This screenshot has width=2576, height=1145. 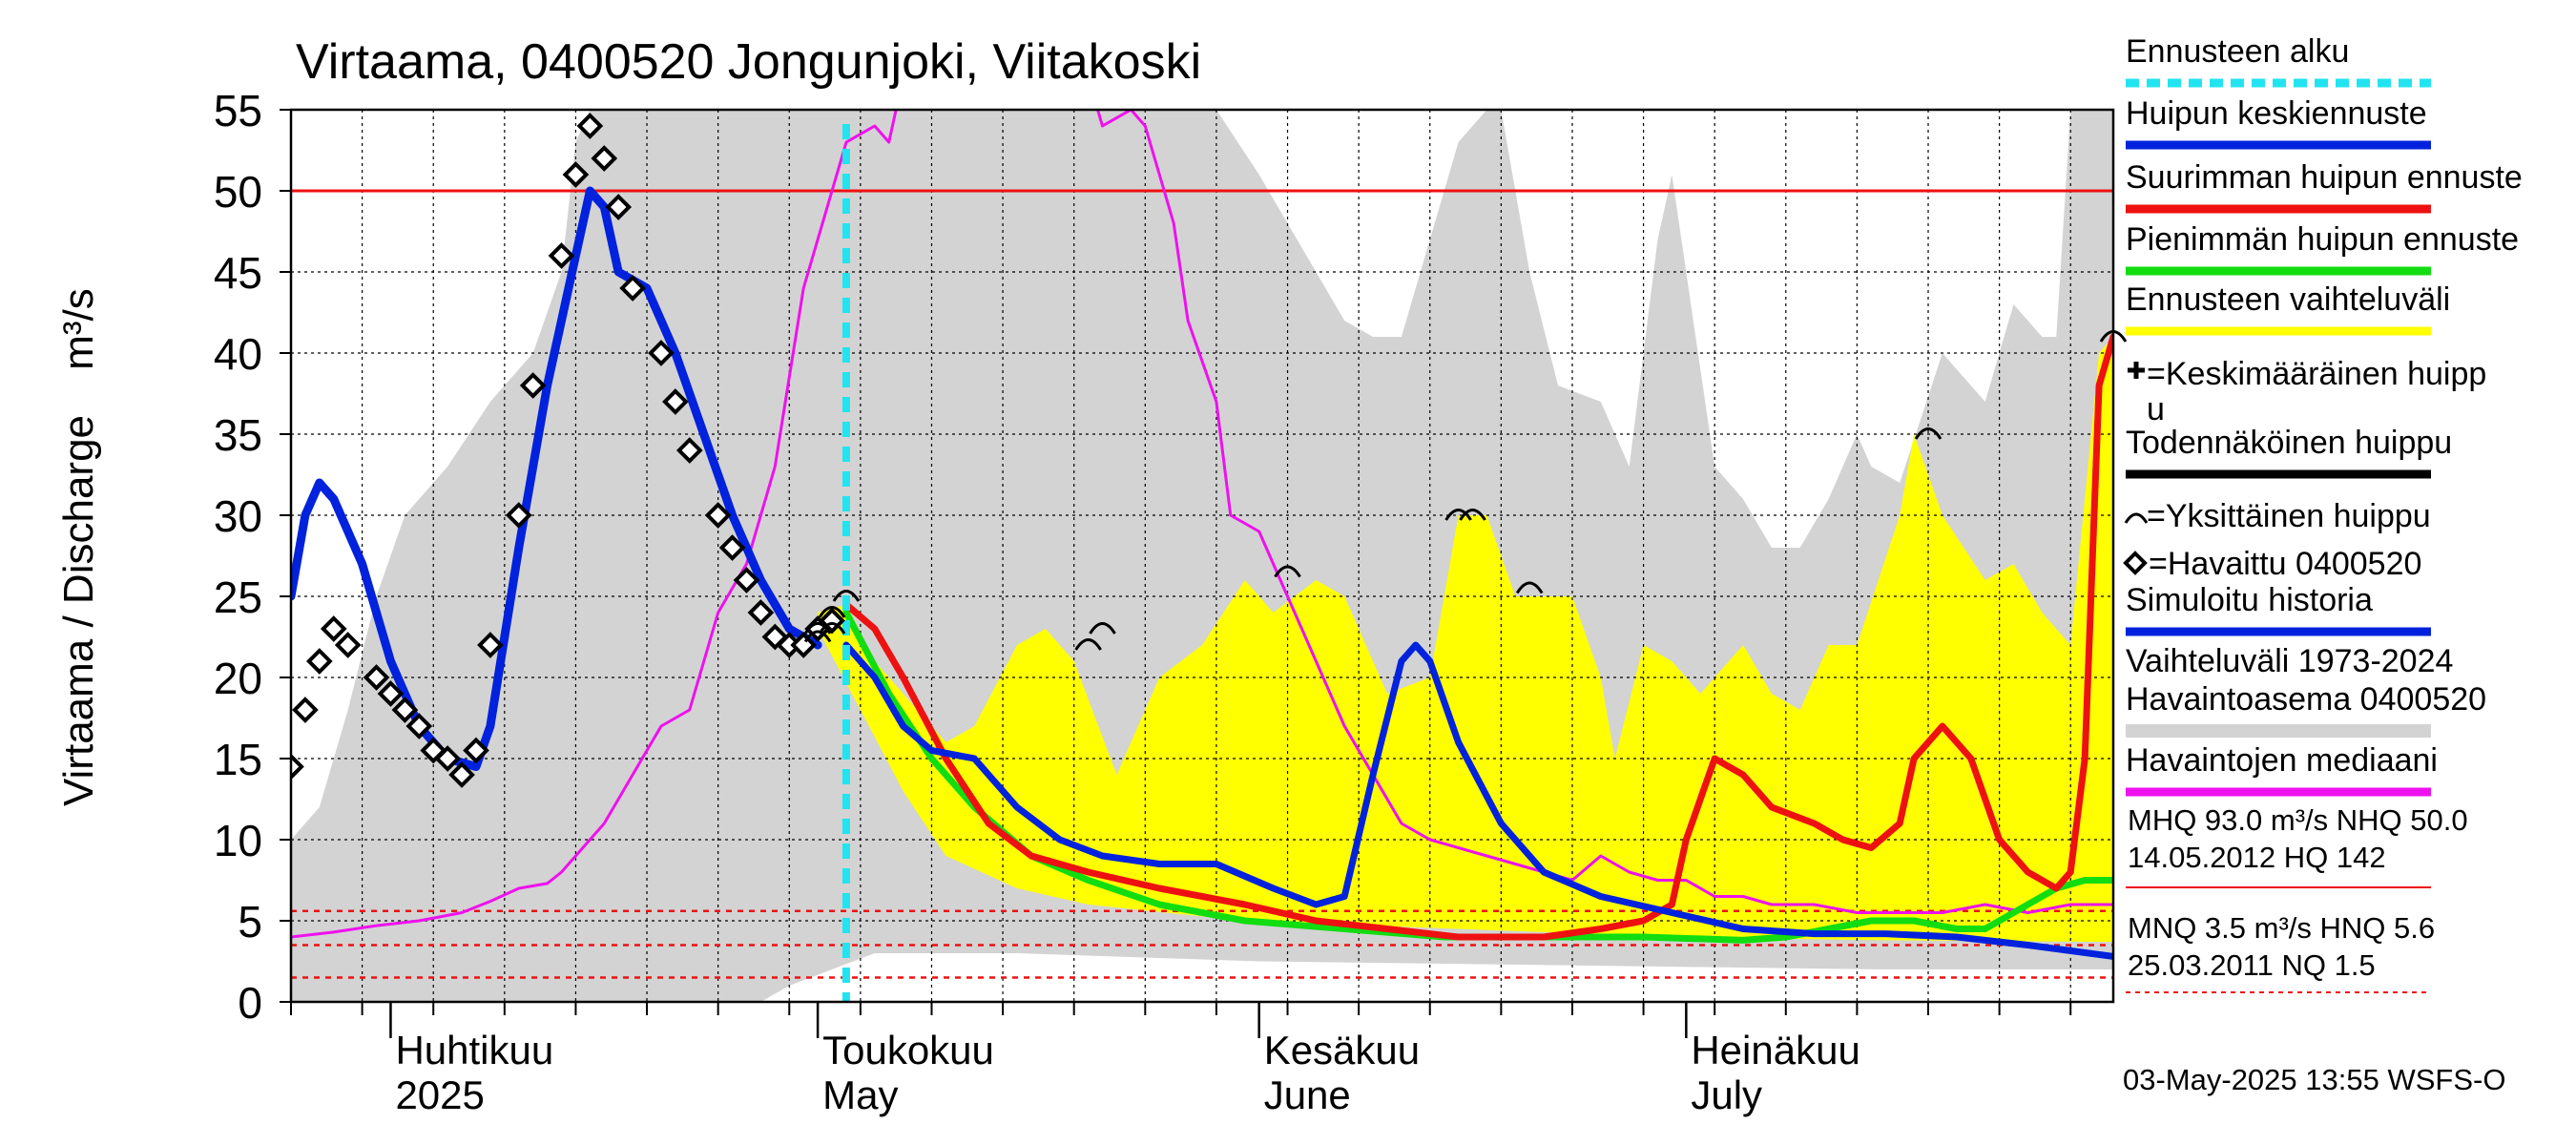 I want to click on y-tick-label: 25, so click(x=238, y=597).